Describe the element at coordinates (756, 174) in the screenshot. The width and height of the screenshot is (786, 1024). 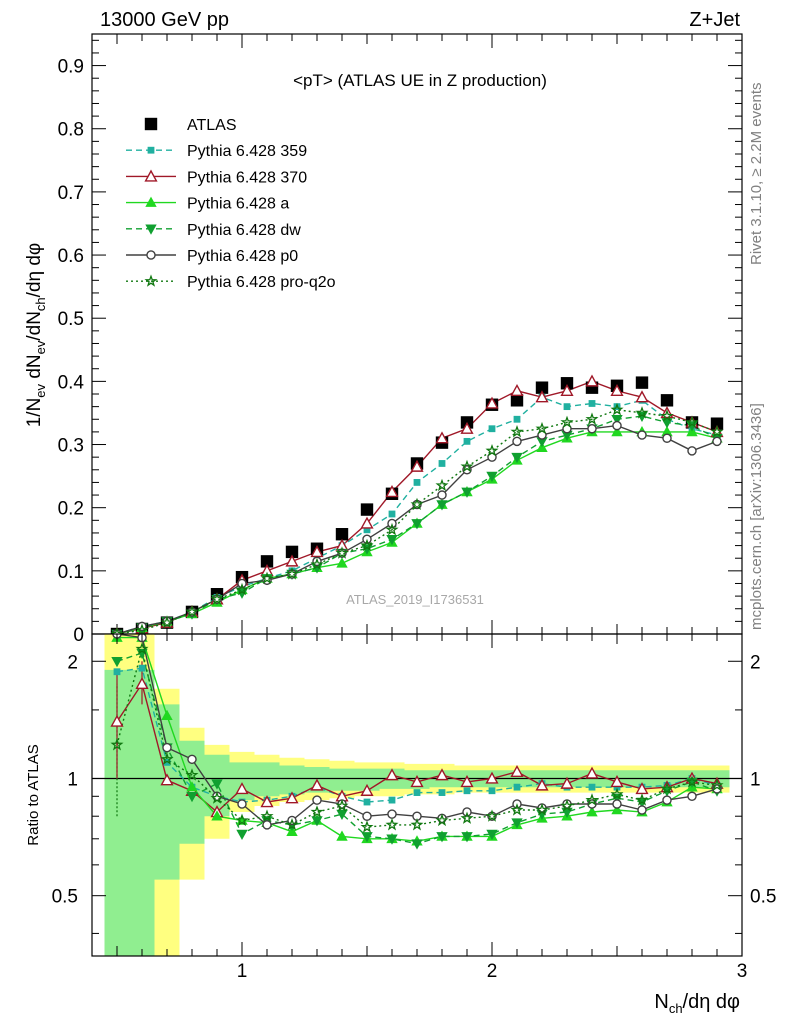
I see `rivet-label: Rivet 3.1.10, ≥ 2.2M events` at that location.